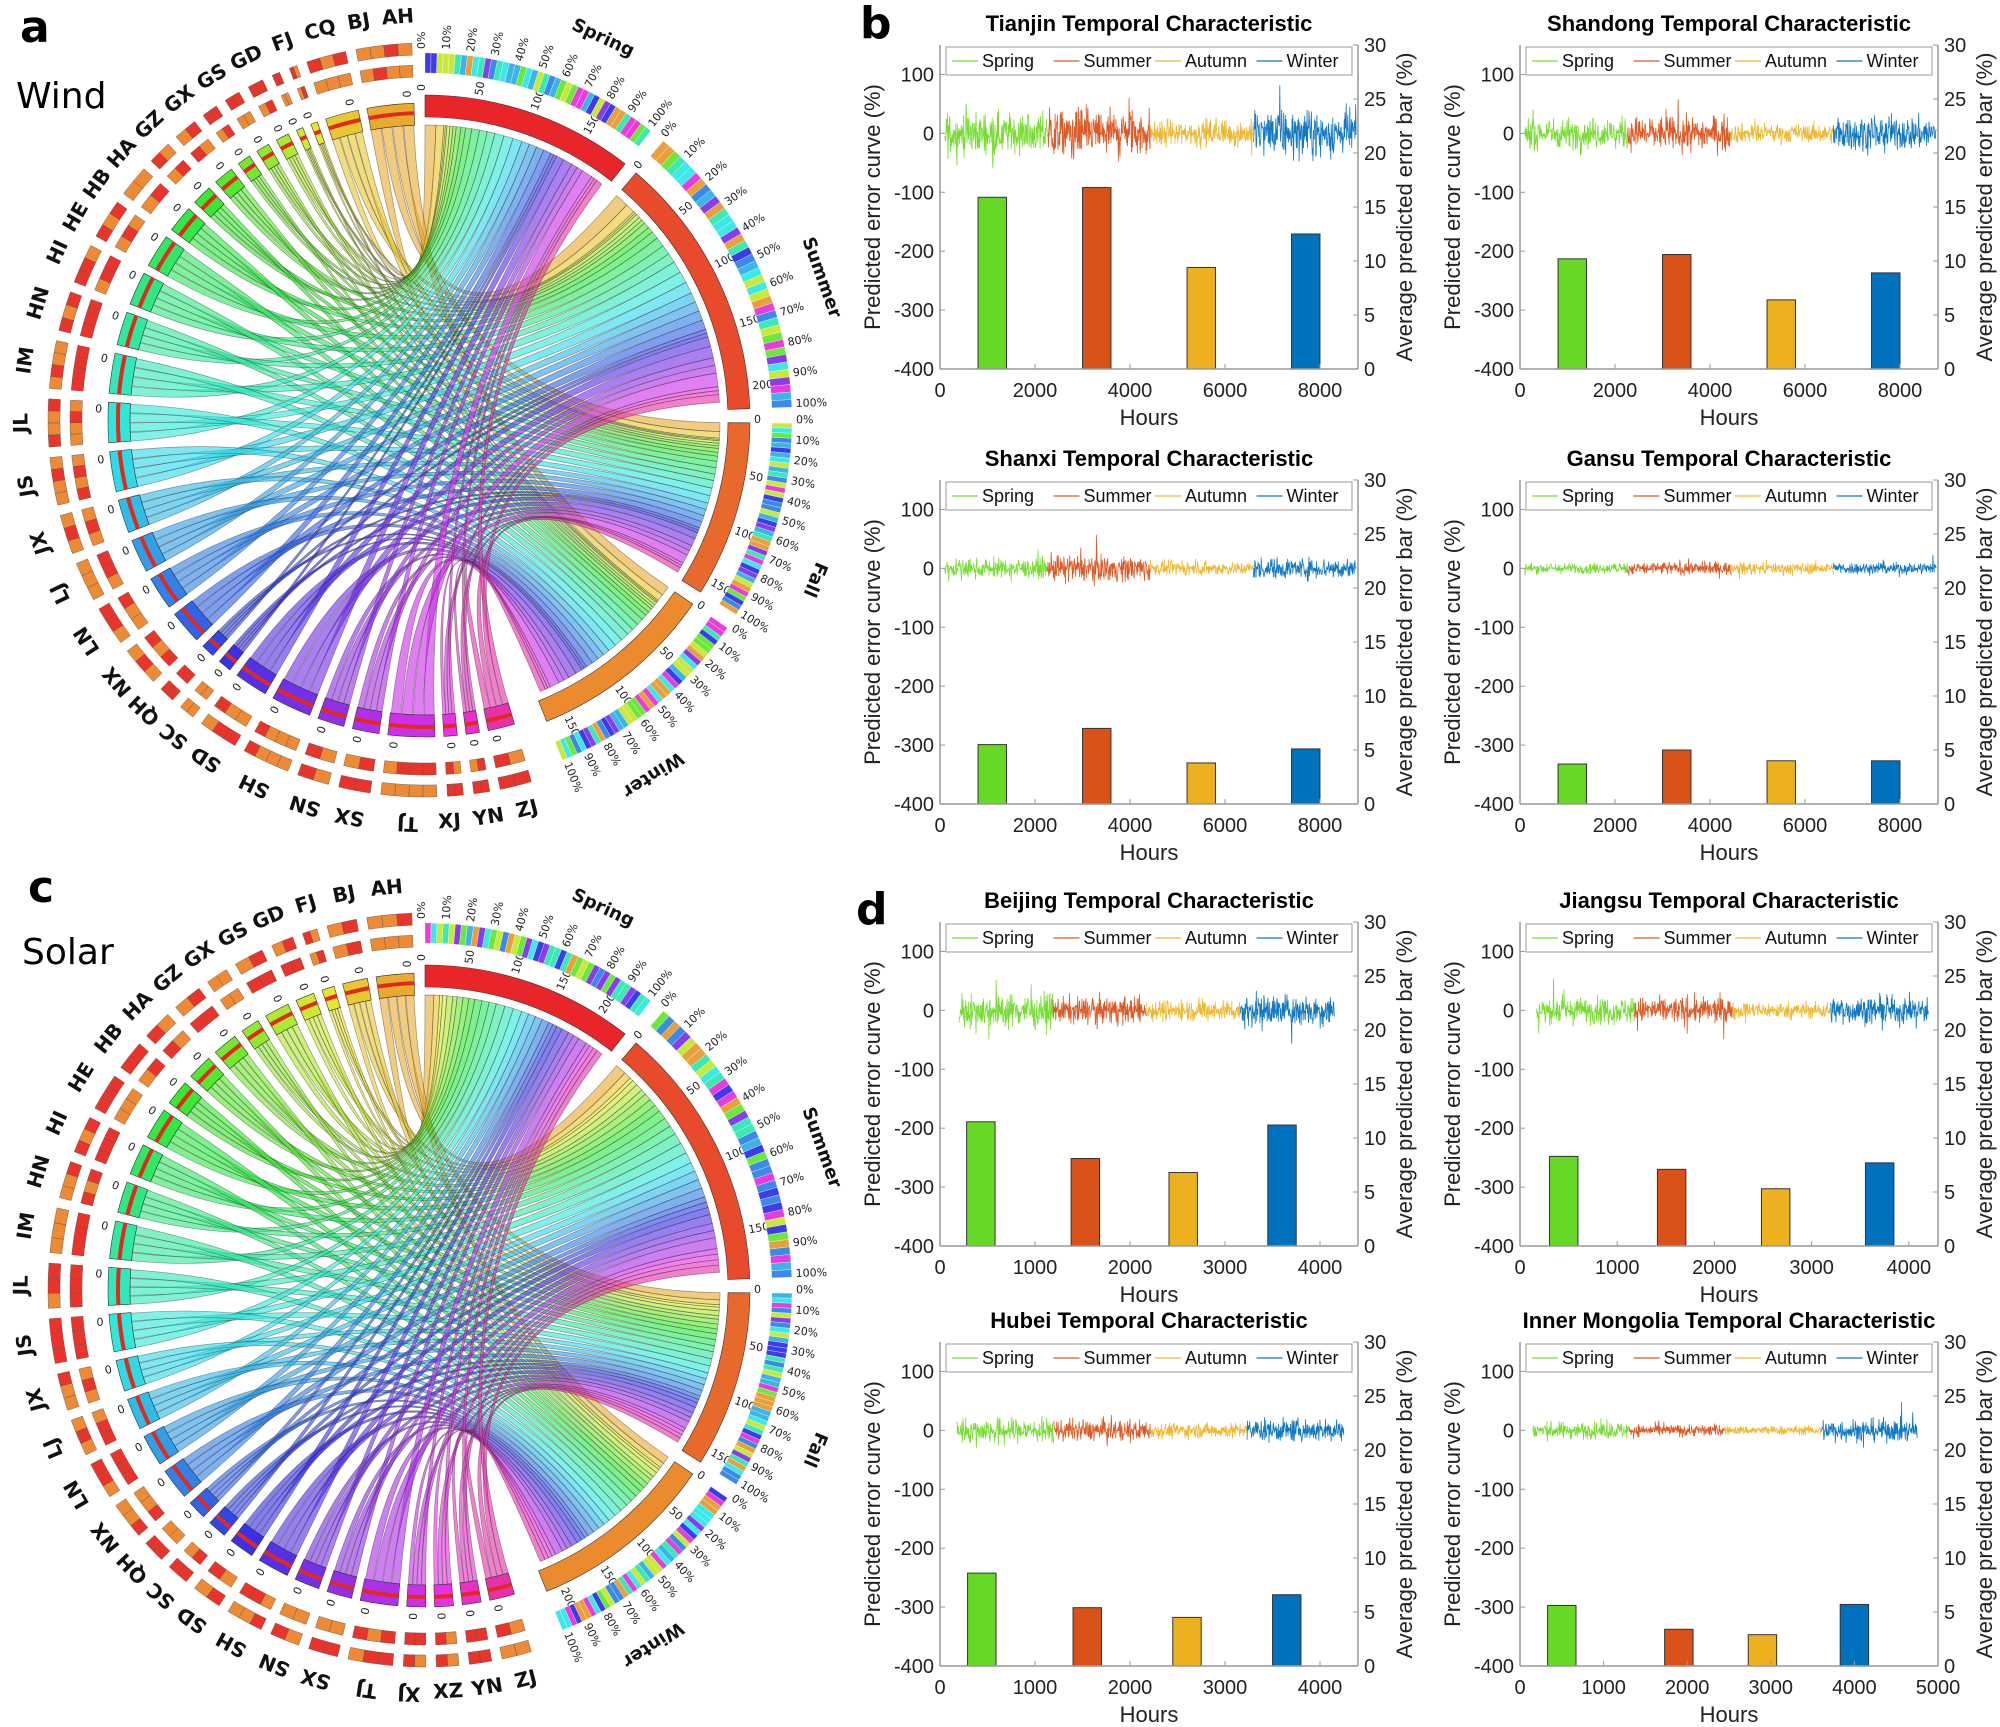 The image size is (2000, 1727). Describe the element at coordinates (20, 424) in the screenshot. I see `region-label: JL` at that location.